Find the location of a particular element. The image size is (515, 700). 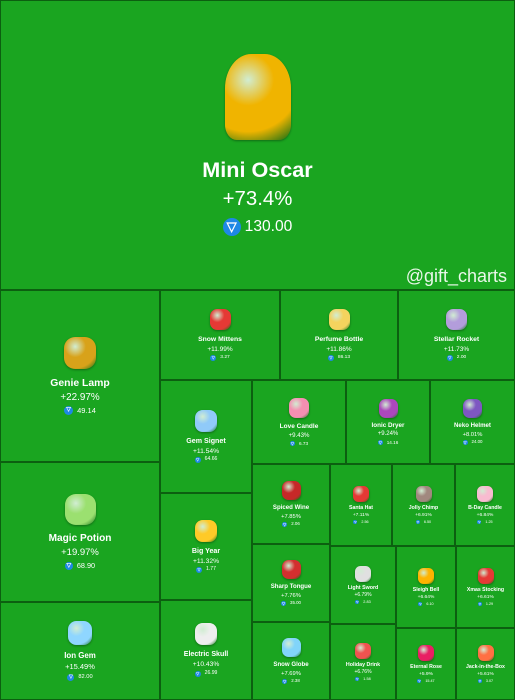

price: ▽ 2.56 is located at coordinates (361, 521).